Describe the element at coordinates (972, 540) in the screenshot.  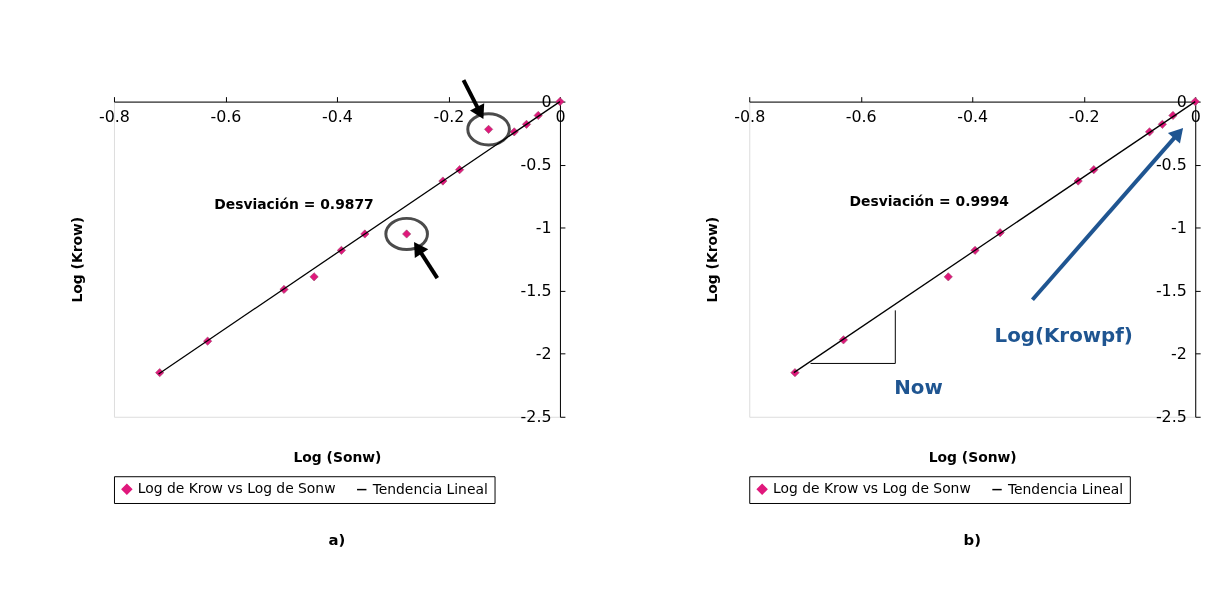
I see `text: b)` at that location.